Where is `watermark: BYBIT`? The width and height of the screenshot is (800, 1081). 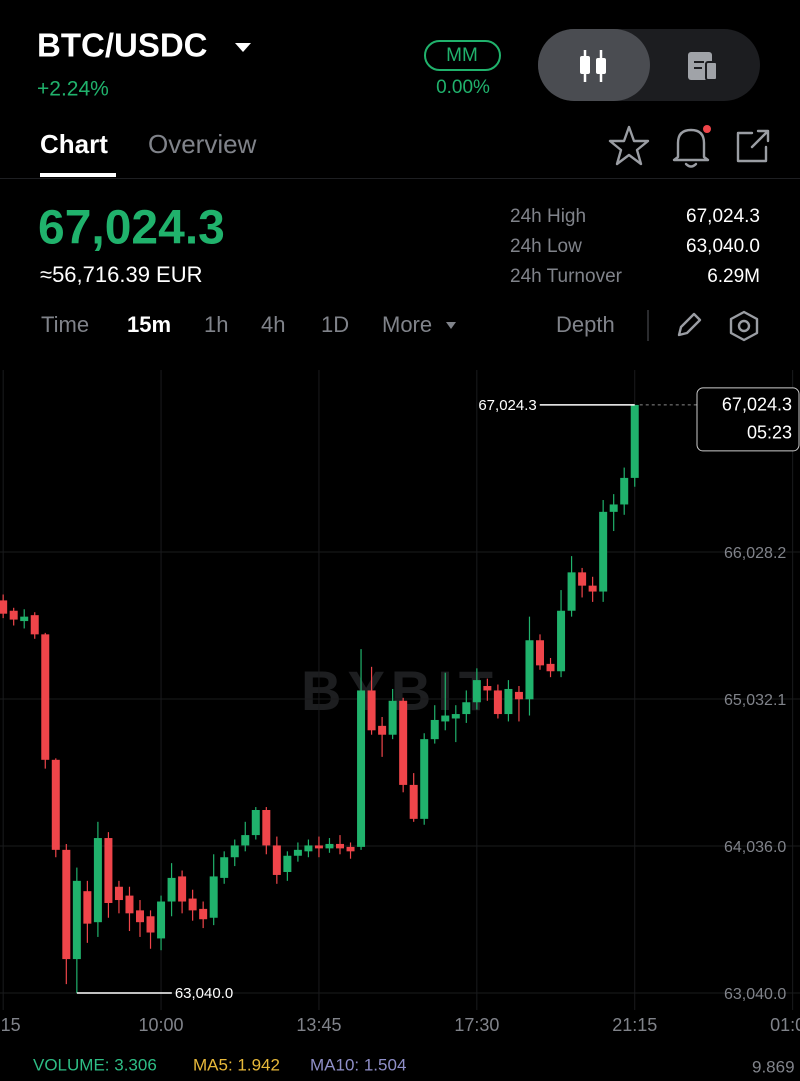
watermark: BYBIT is located at coordinates (400, 690).